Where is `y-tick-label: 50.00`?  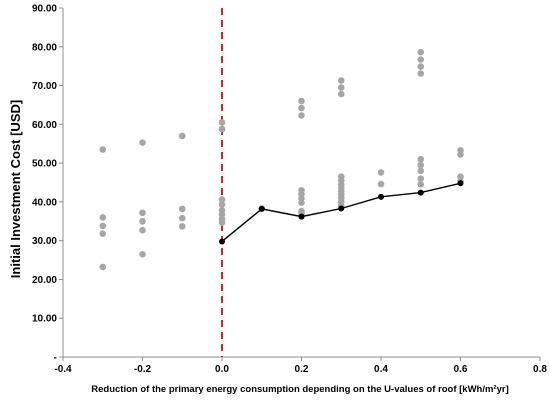 y-tick-label: 50.00 is located at coordinates (44, 164).